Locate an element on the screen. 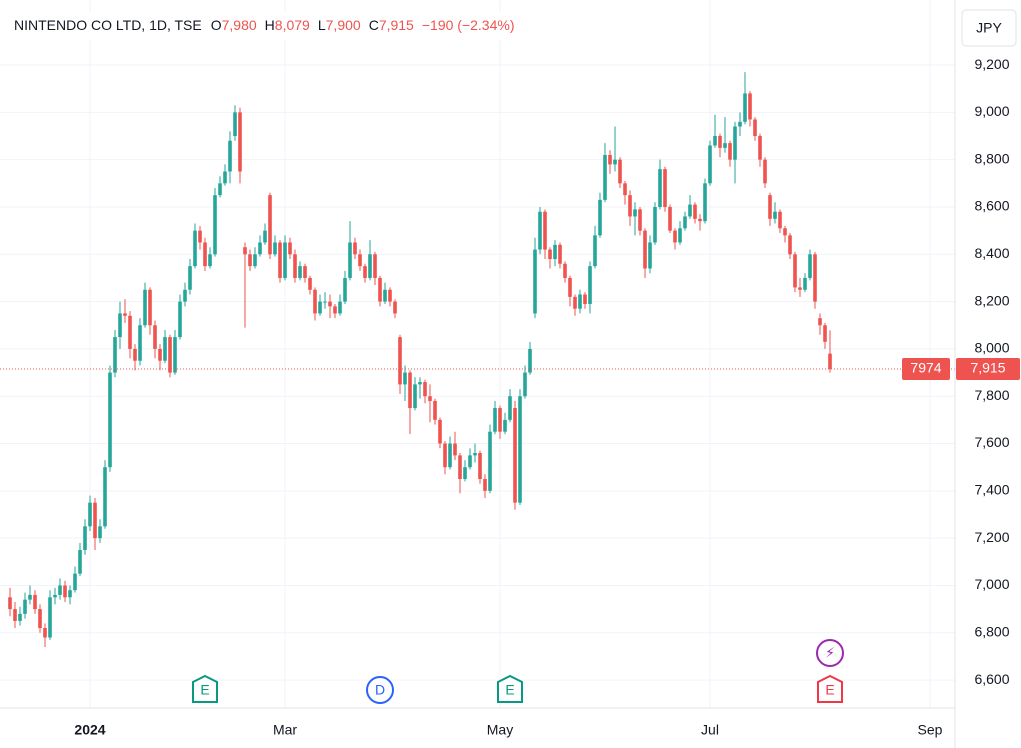 This screenshot has height=748, width=1021. ohlc-key: O is located at coordinates (216, 25).